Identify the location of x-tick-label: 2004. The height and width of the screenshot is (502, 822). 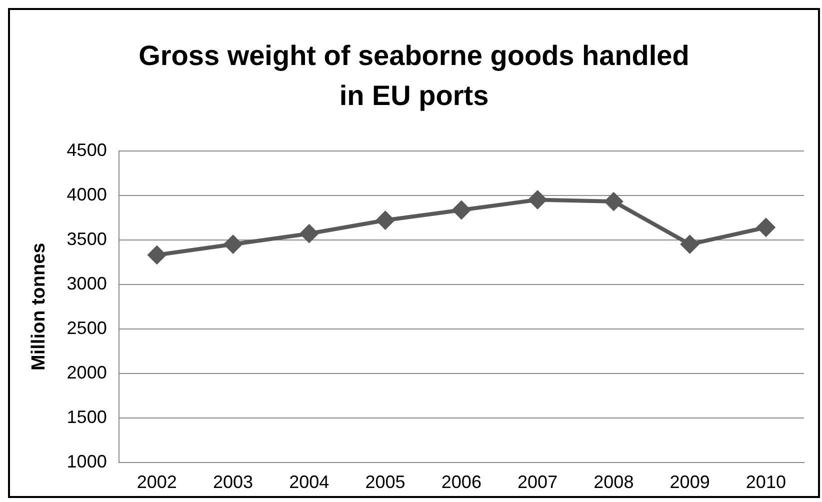
(309, 482).